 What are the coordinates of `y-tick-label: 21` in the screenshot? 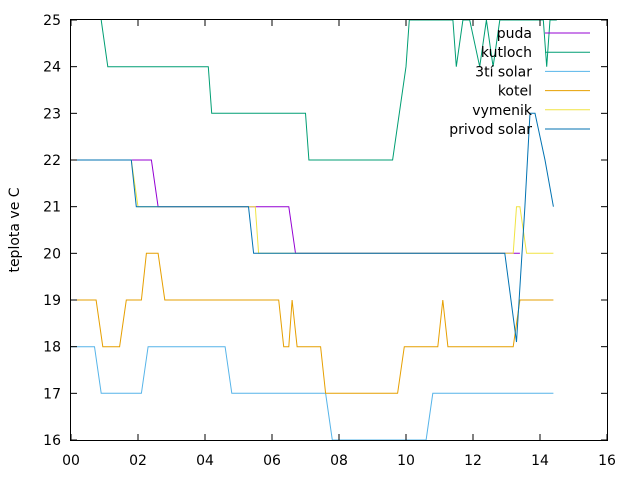 It's located at (52, 208).